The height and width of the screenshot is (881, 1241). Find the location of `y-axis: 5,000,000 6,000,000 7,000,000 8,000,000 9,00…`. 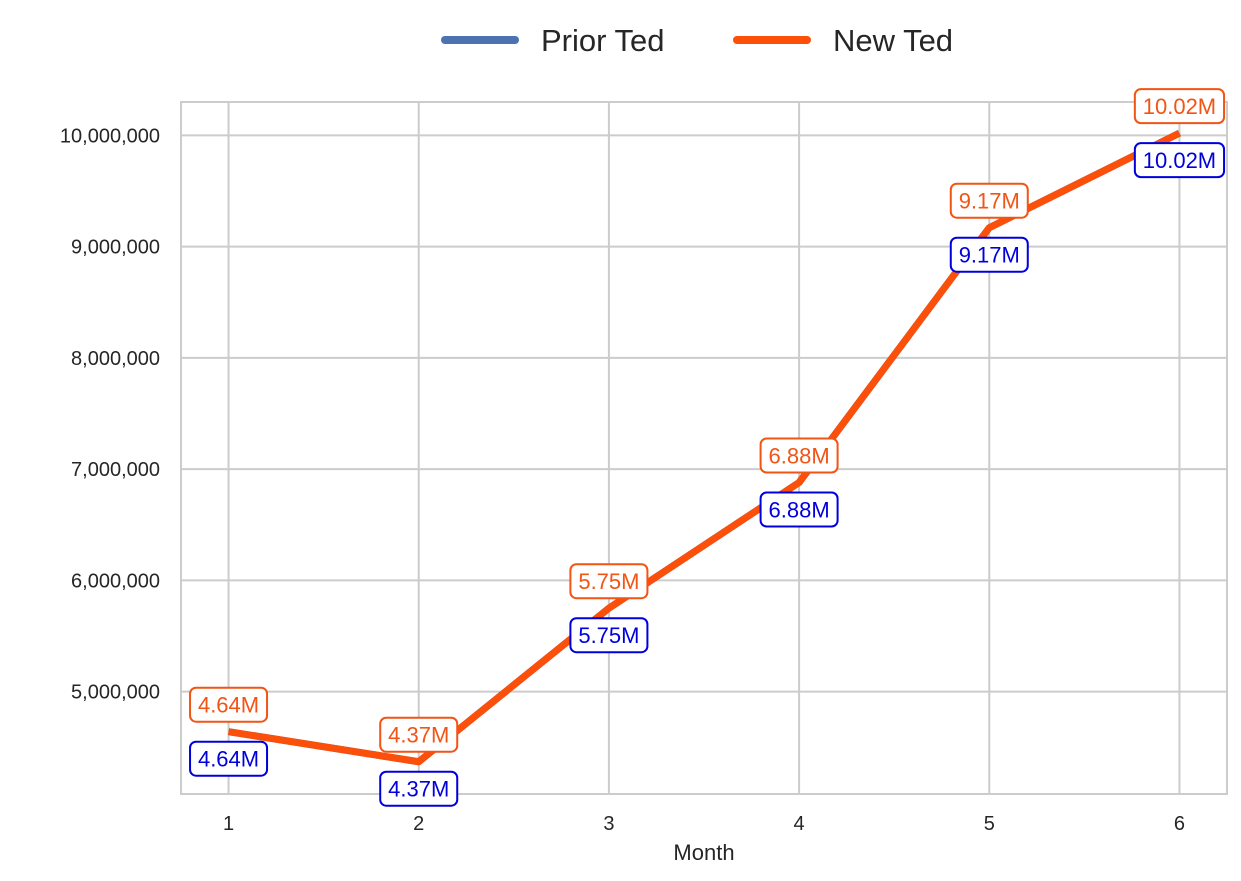

y-axis: 5,000,000 6,000,000 7,000,000 8,000,000 9,00… is located at coordinates (110, 414).